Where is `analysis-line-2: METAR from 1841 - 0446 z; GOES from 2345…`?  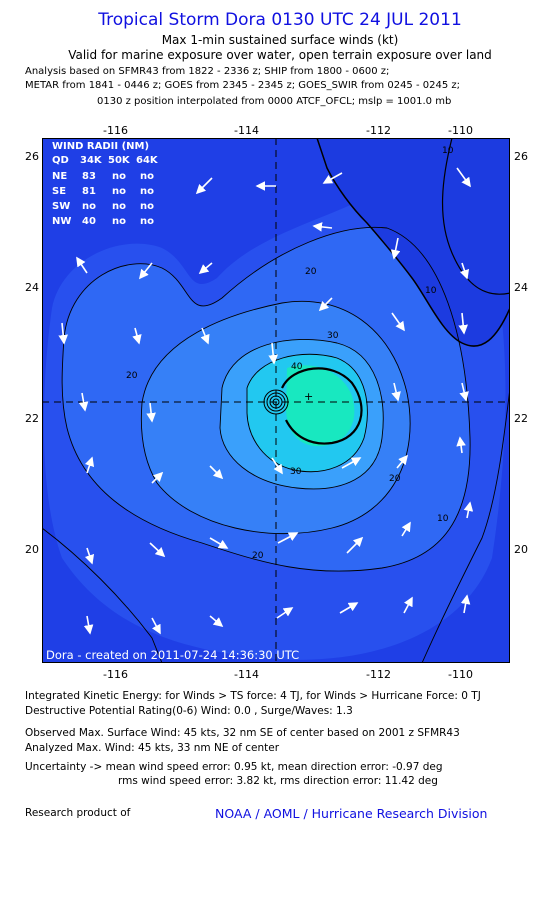 analysis-line-2: METAR from 1841 - 0446 z; GOES from 2345… is located at coordinates (242, 85).